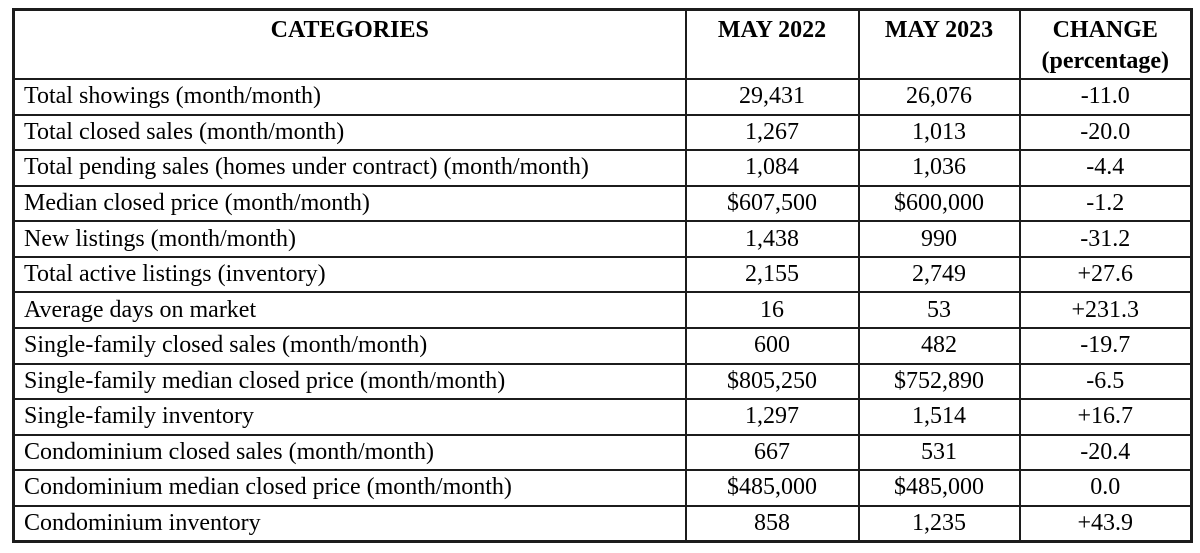  Describe the element at coordinates (1105, 274) in the screenshot. I see `change-cell: +27.6` at that location.